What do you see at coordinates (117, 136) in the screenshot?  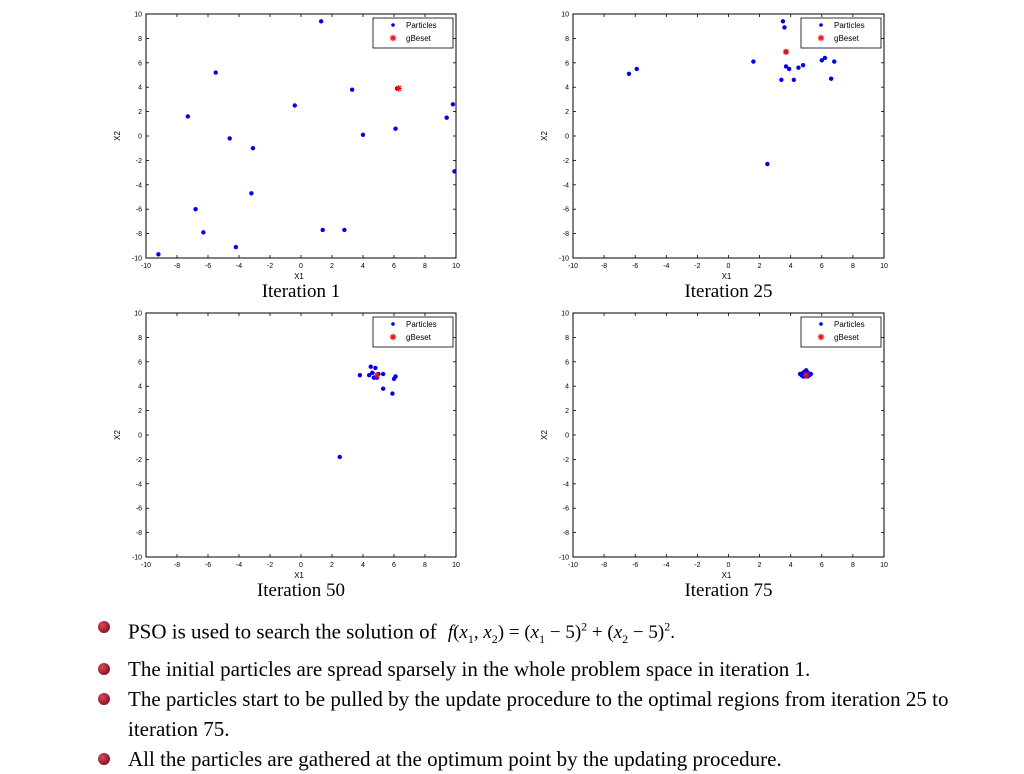 I see `y-axis-label: X2` at bounding box center [117, 136].